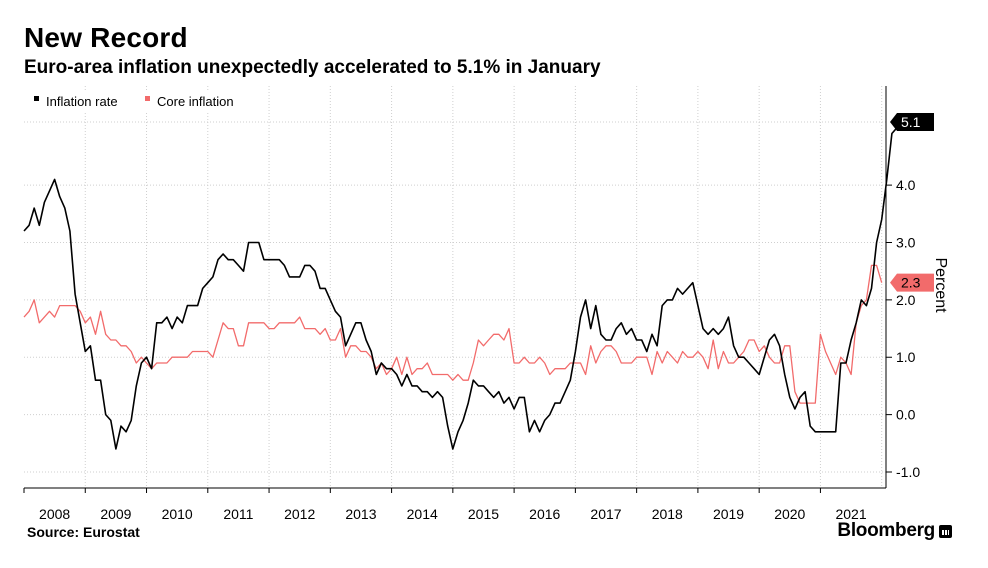  Describe the element at coordinates (115, 514) in the screenshot. I see `x-tick-label: 2009` at that location.